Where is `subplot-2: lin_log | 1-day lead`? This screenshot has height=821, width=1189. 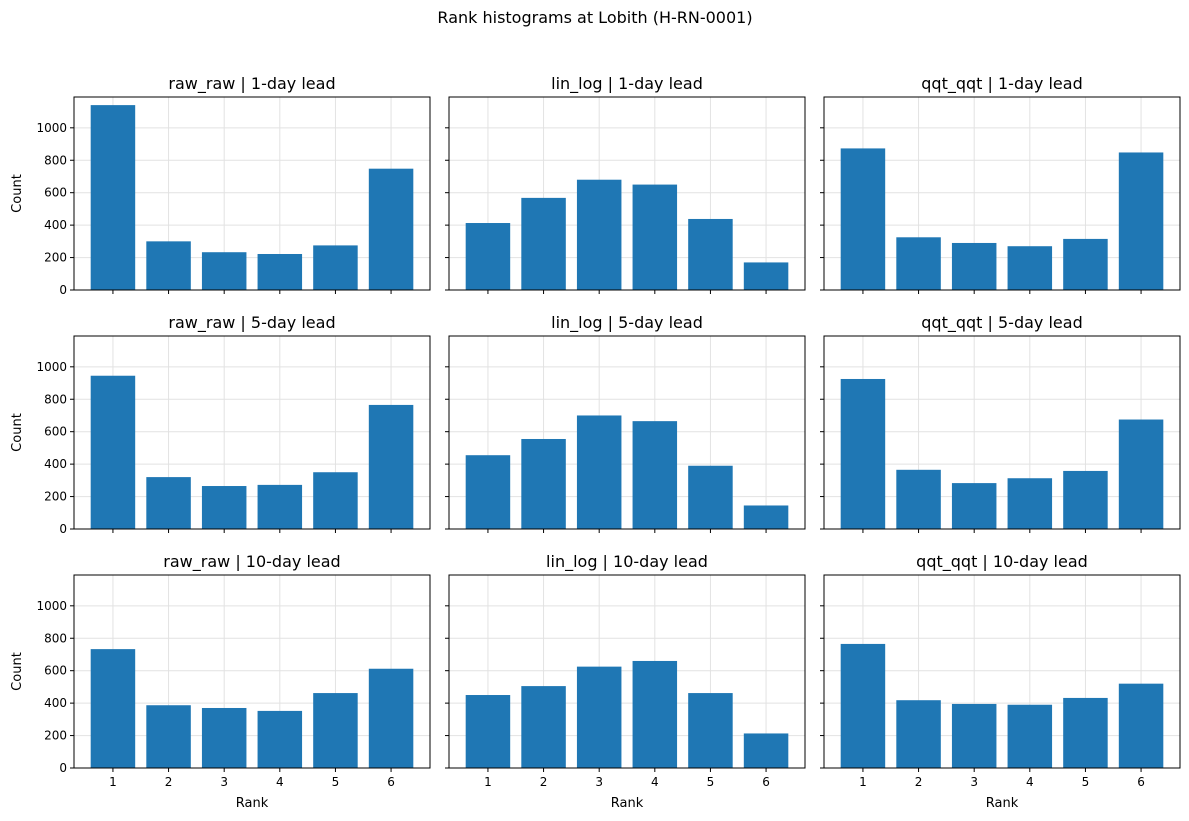 subplot-2: lin_log | 1-day lead is located at coordinates (625, 184).